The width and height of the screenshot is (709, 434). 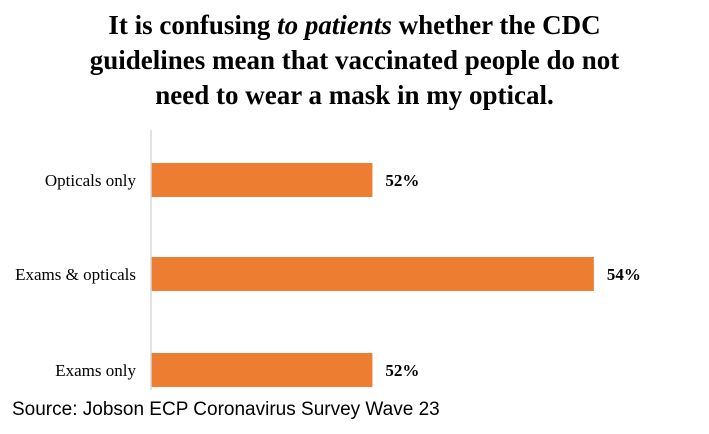 I want to click on title-line-3: need to wear a mask in my optical., so click(x=354, y=95).